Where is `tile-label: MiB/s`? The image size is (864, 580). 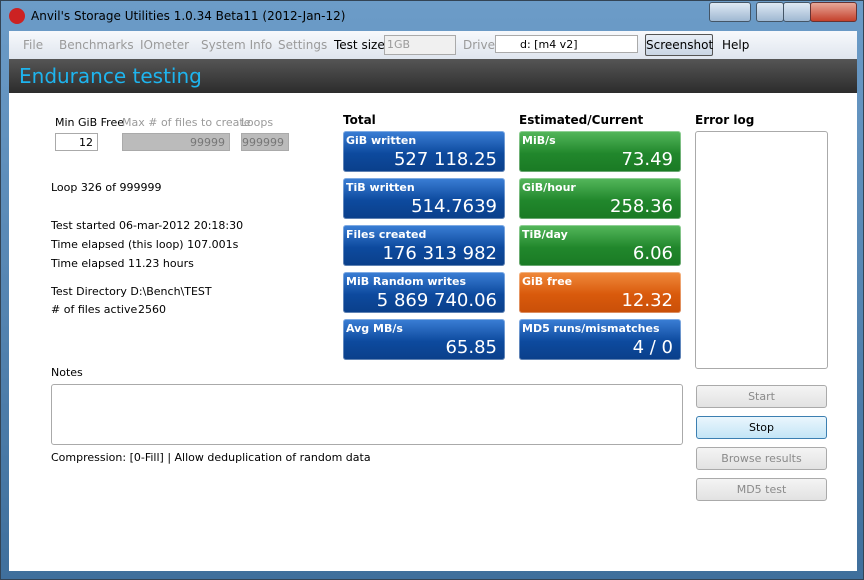 tile-label: MiB/s is located at coordinates (539, 140).